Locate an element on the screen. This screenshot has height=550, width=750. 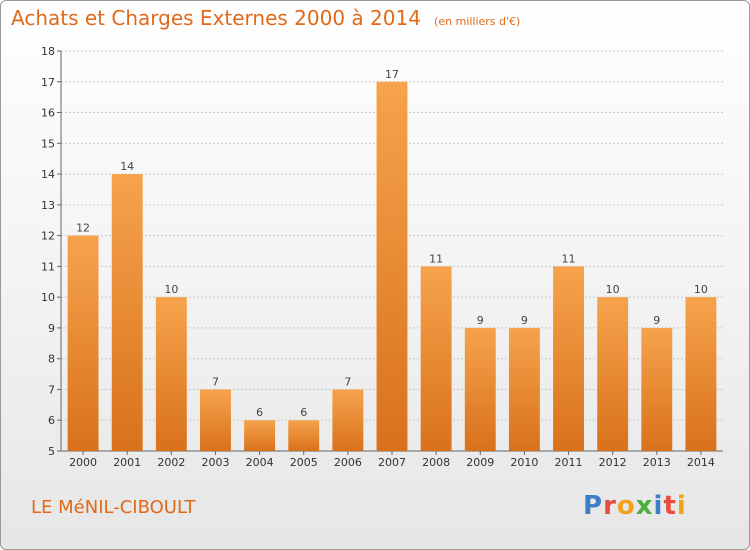
chart-unit: (en milliers d'€) is located at coordinates (477, 21).